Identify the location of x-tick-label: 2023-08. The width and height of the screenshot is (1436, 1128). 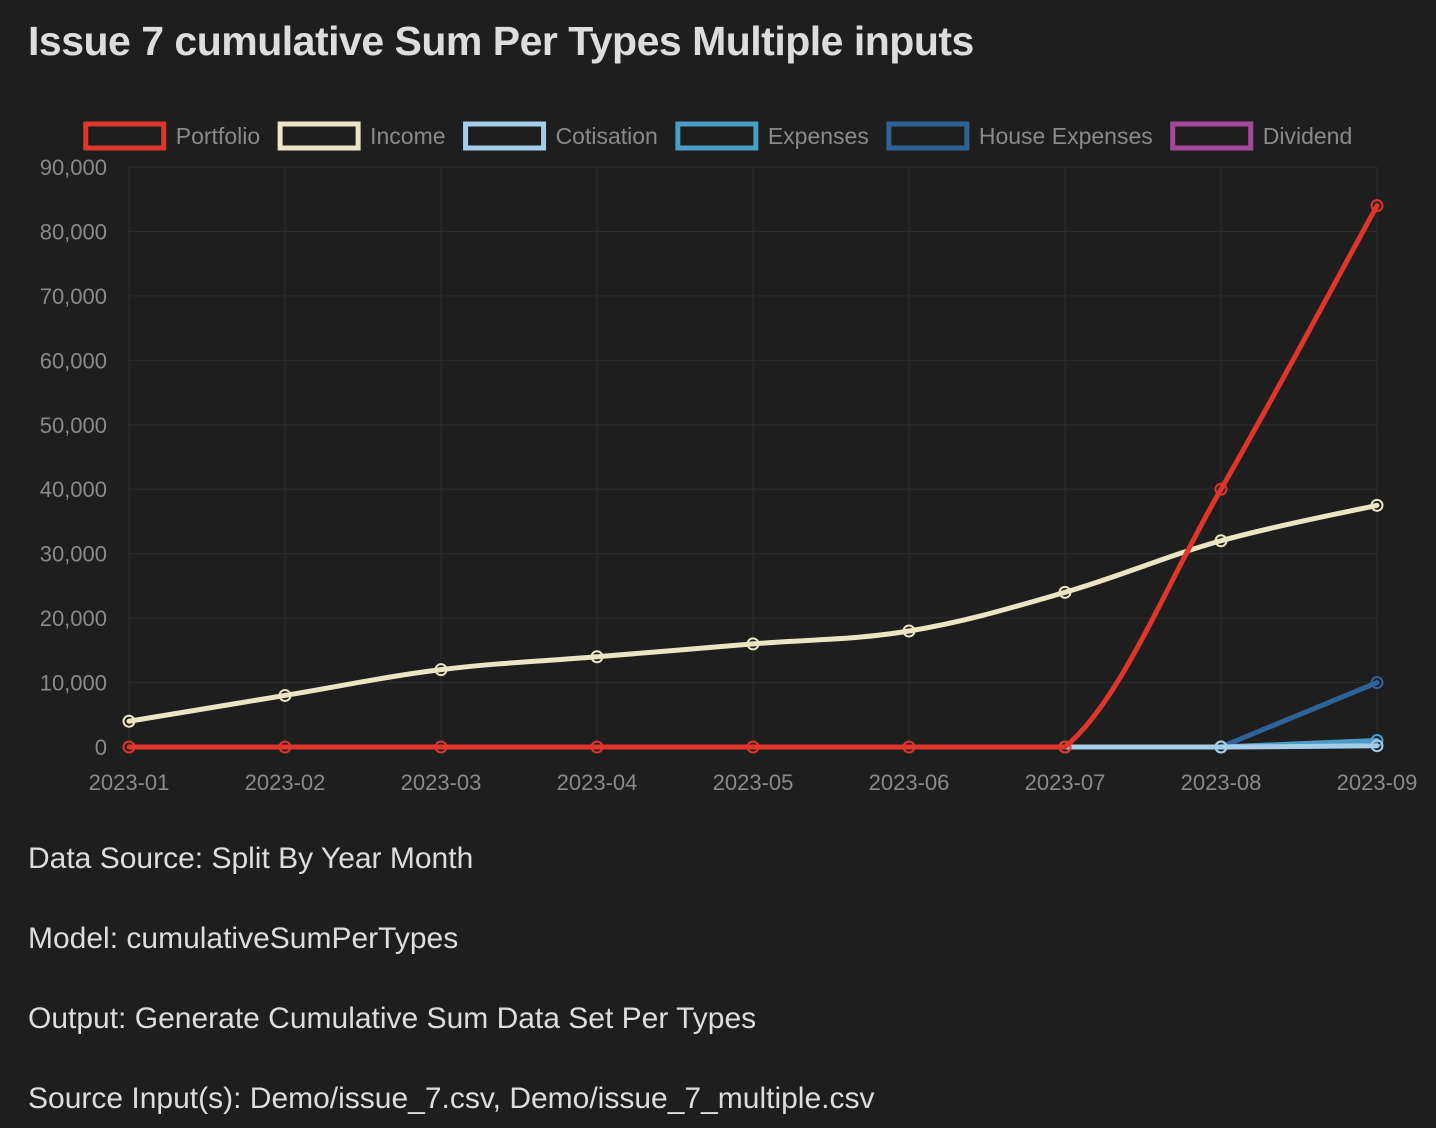
(1221, 782).